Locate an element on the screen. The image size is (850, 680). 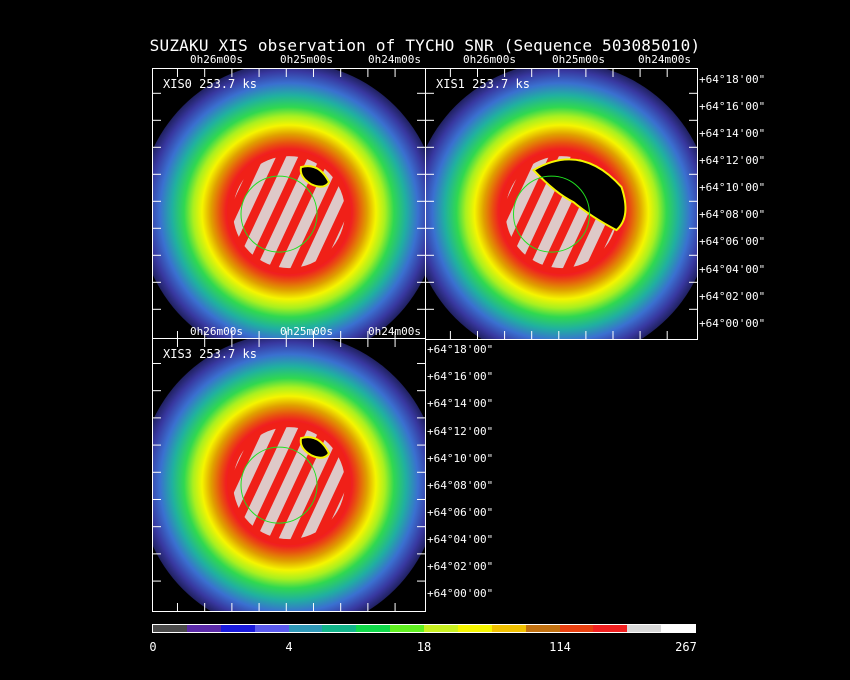
xis3-panel: XIS3 253.7 ks is located at coordinates (289, 475).